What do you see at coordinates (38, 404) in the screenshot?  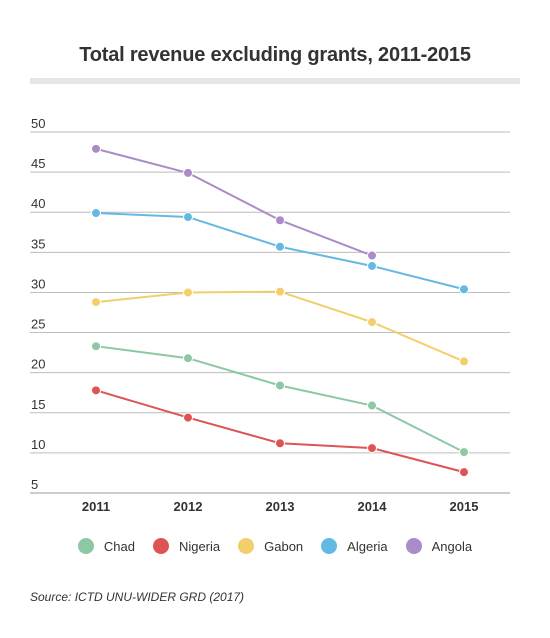 I see `y-tick-label-15: 15` at bounding box center [38, 404].